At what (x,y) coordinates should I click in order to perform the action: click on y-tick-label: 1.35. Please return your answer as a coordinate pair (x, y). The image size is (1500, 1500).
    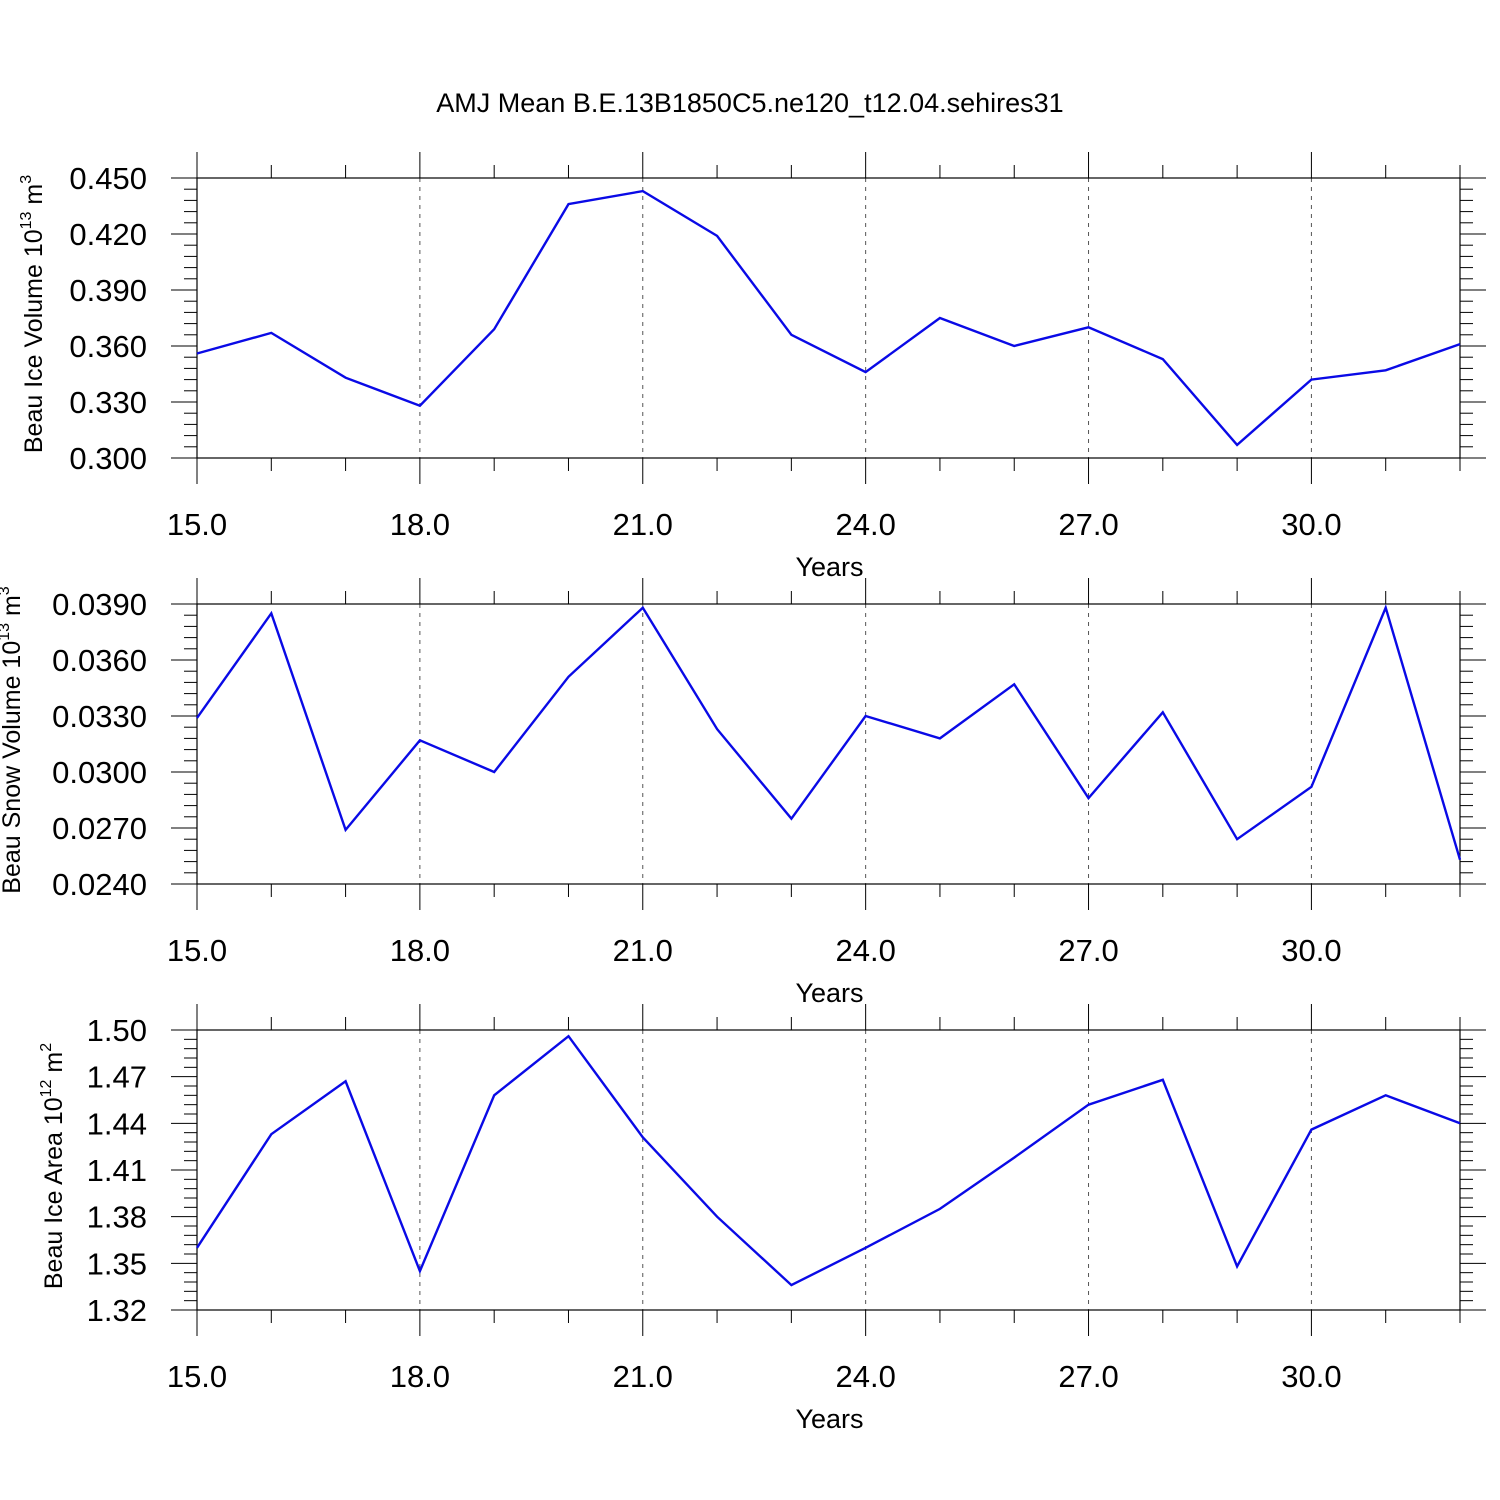
    Looking at the image, I should click on (117, 1263).